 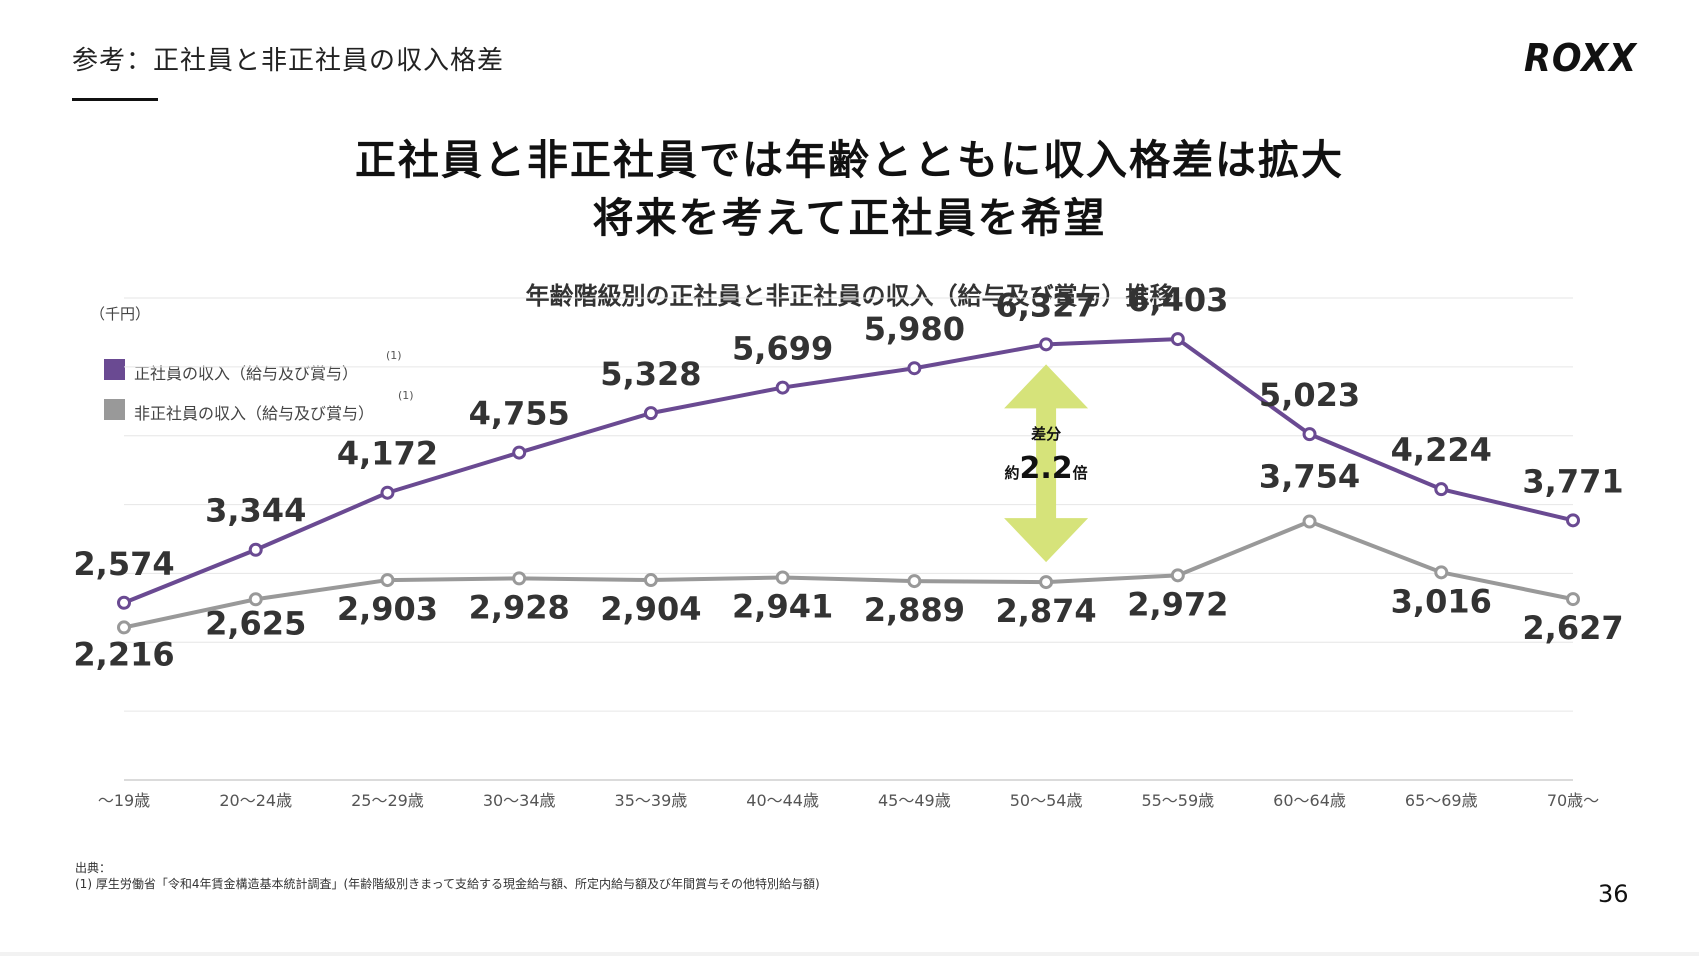 What do you see at coordinates (114, 369) in the screenshot?
I see `legend-swatch-regular` at bounding box center [114, 369].